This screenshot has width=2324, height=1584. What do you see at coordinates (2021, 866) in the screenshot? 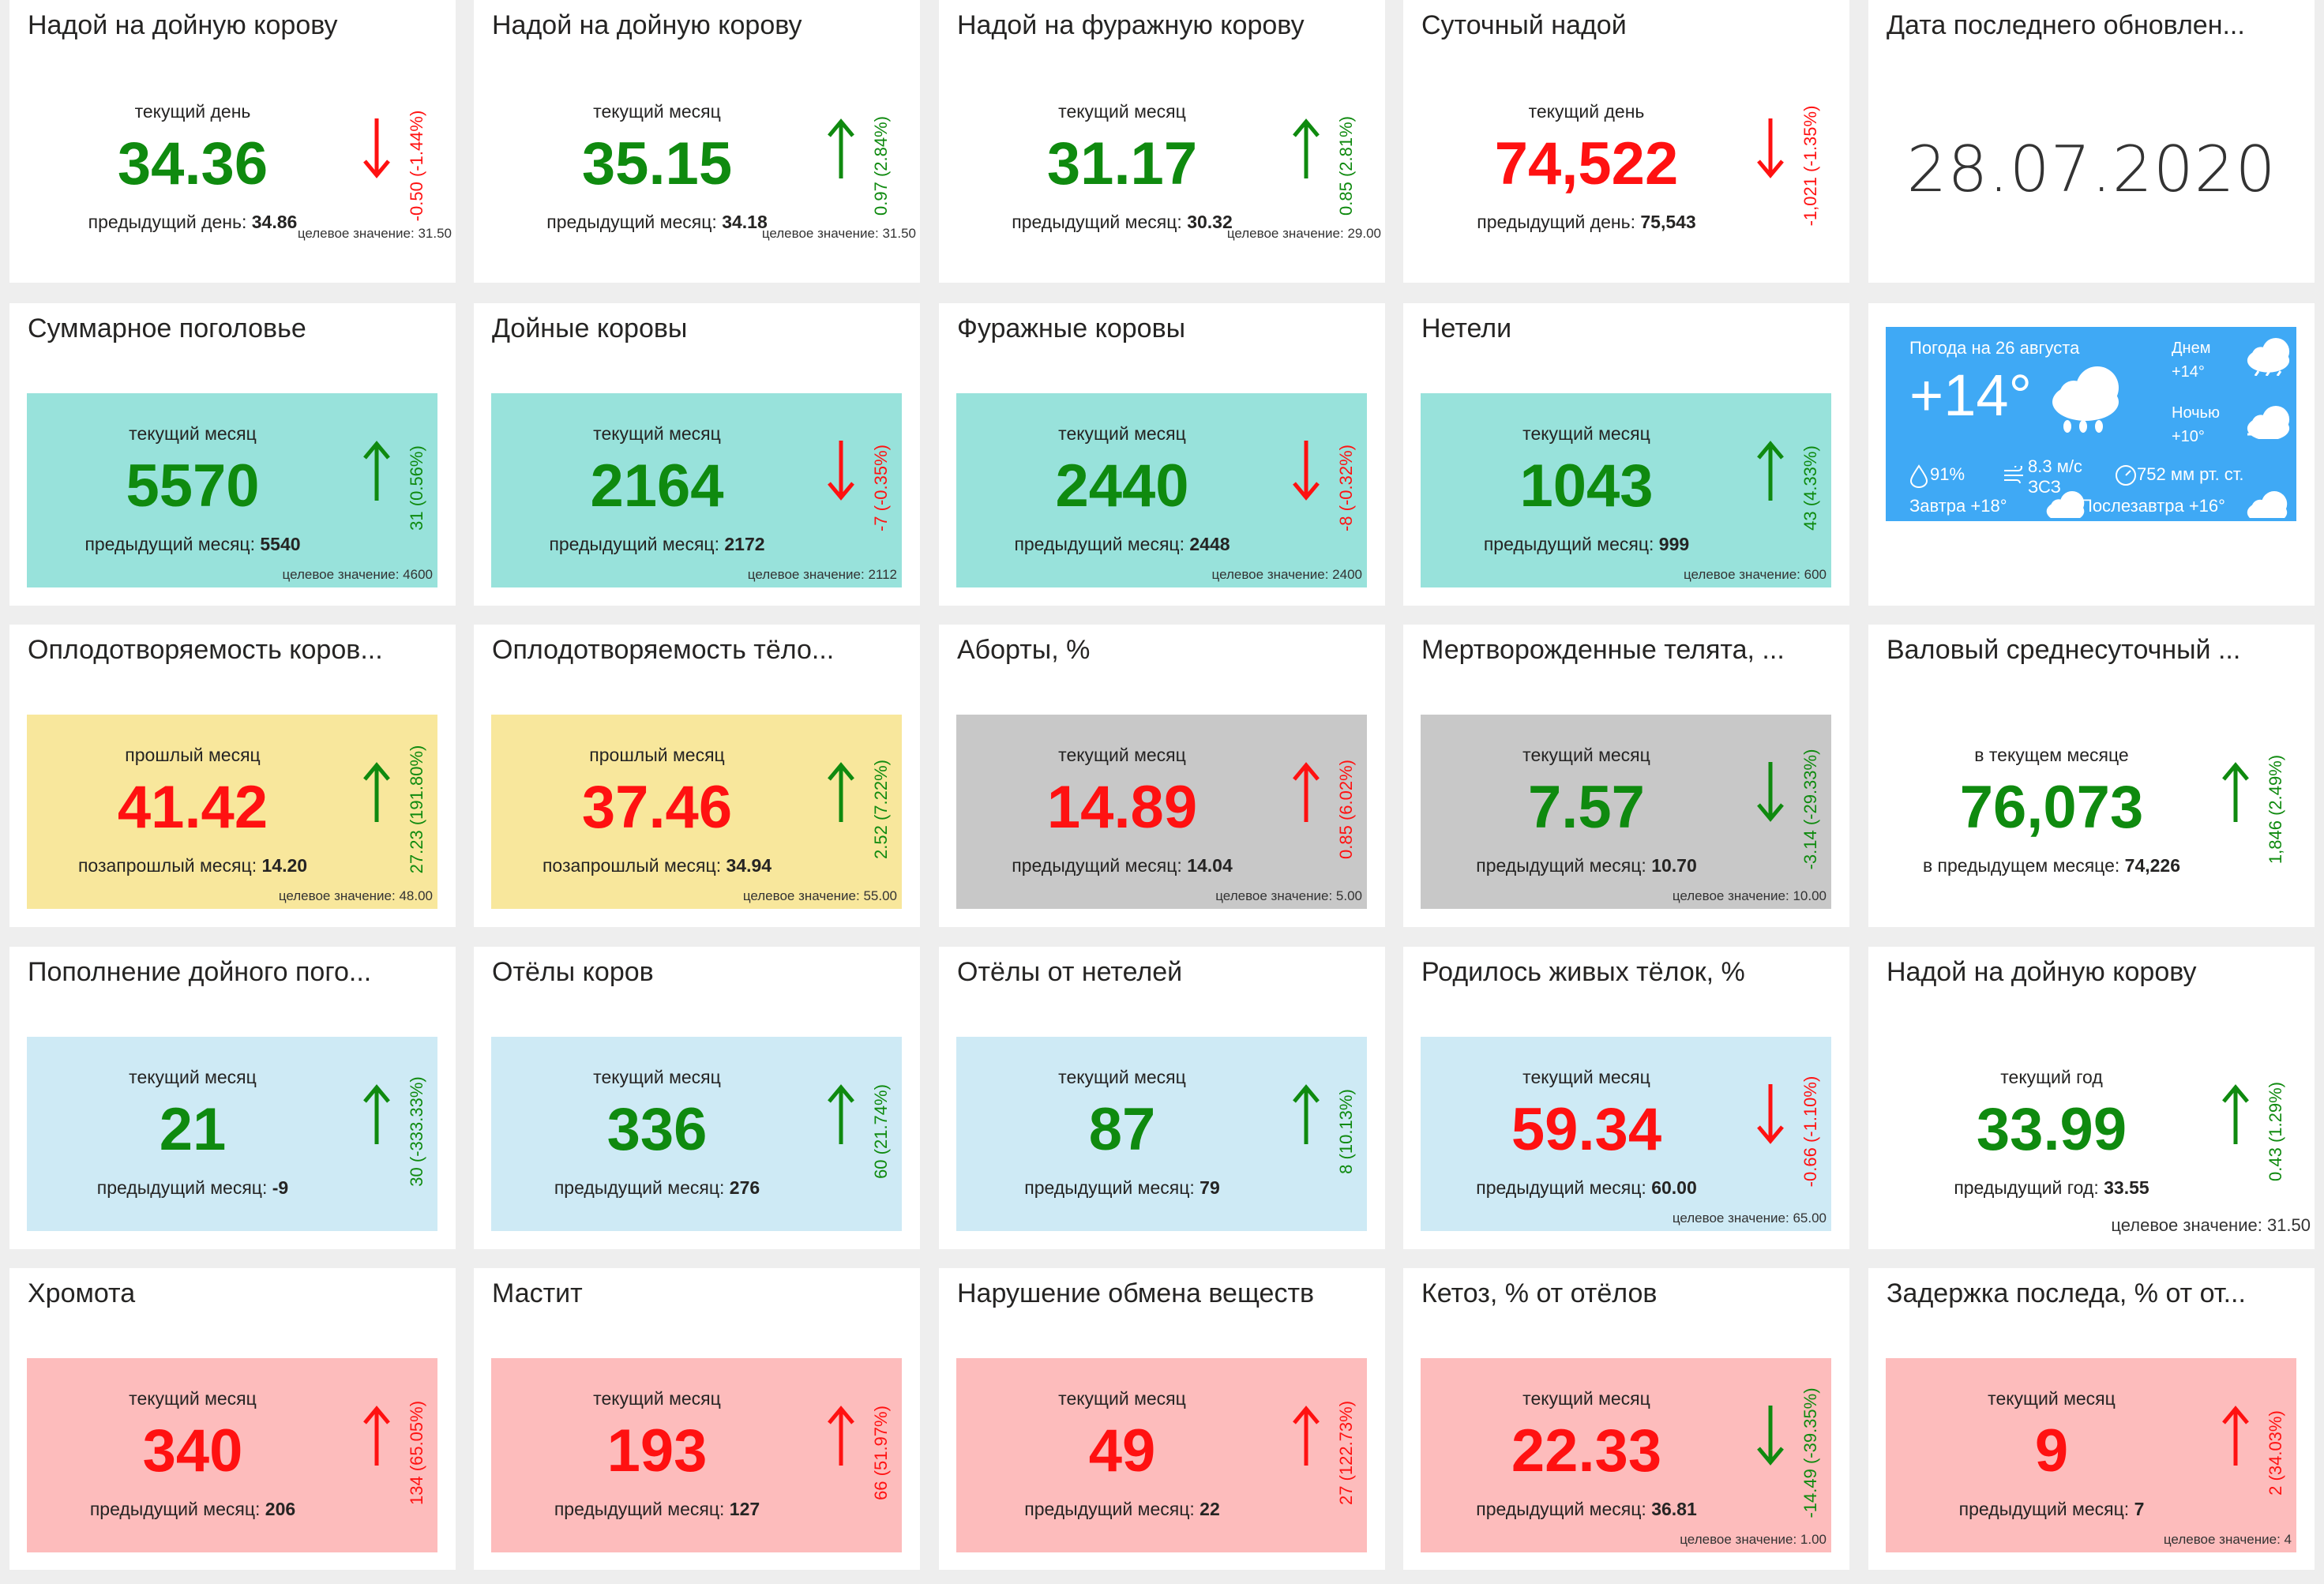
I see `kpi-previous-label: в предыдущем месяце:` at bounding box center [2021, 866].